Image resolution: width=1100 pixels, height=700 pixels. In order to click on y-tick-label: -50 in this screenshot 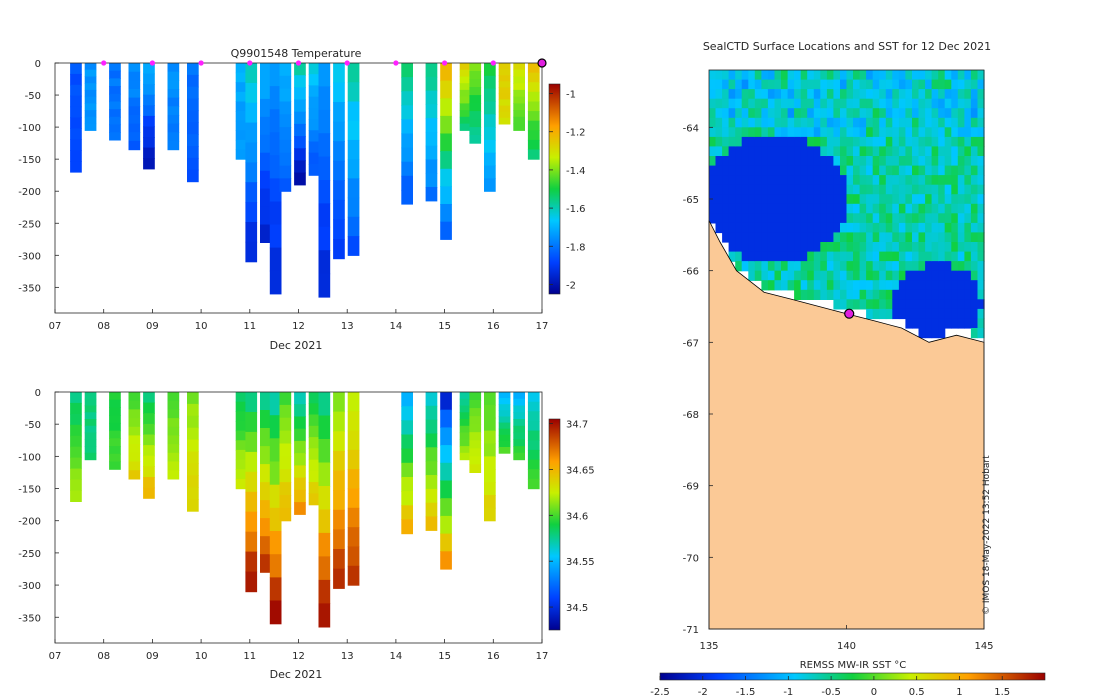, I will do `click(33, 96)`.